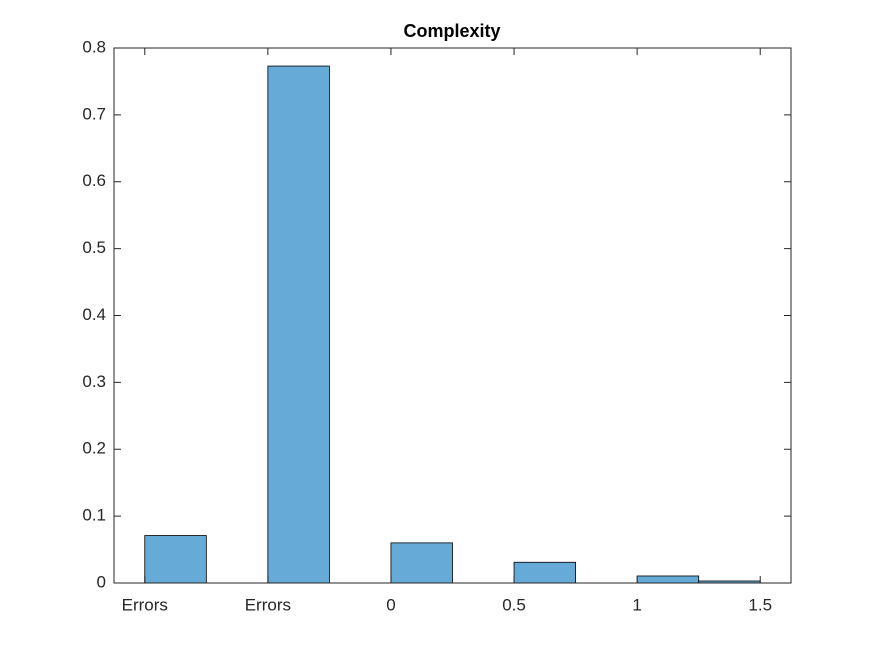 The image size is (875, 656). Describe the element at coordinates (94, 381) in the screenshot. I see `y-tick-label: 0.3` at that location.